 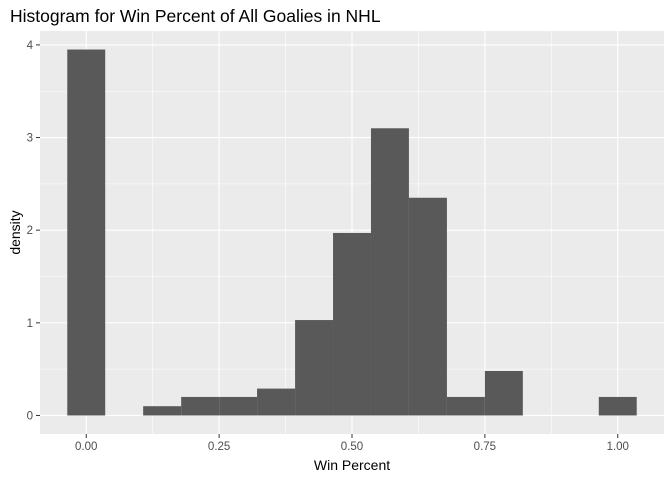 I want to click on x-tick-label: 0.00, so click(x=86, y=447).